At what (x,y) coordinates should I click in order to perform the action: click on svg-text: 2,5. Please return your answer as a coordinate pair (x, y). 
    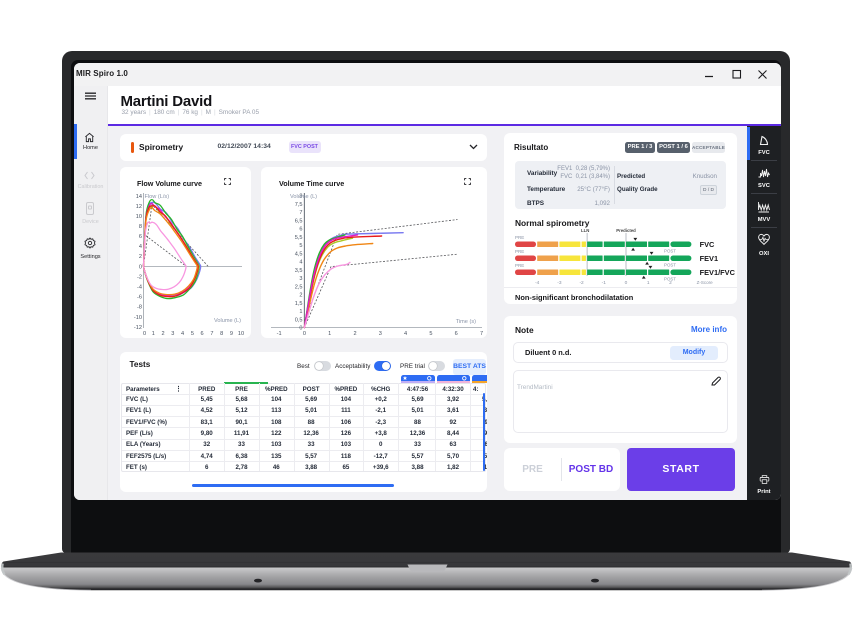
    Looking at the image, I should click on (299, 287).